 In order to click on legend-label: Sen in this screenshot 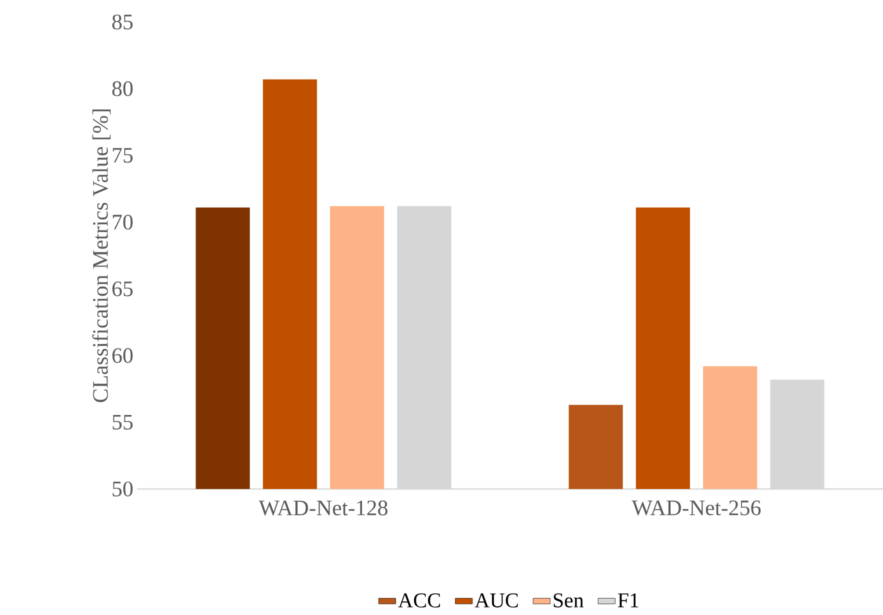, I will do `click(569, 600)`.